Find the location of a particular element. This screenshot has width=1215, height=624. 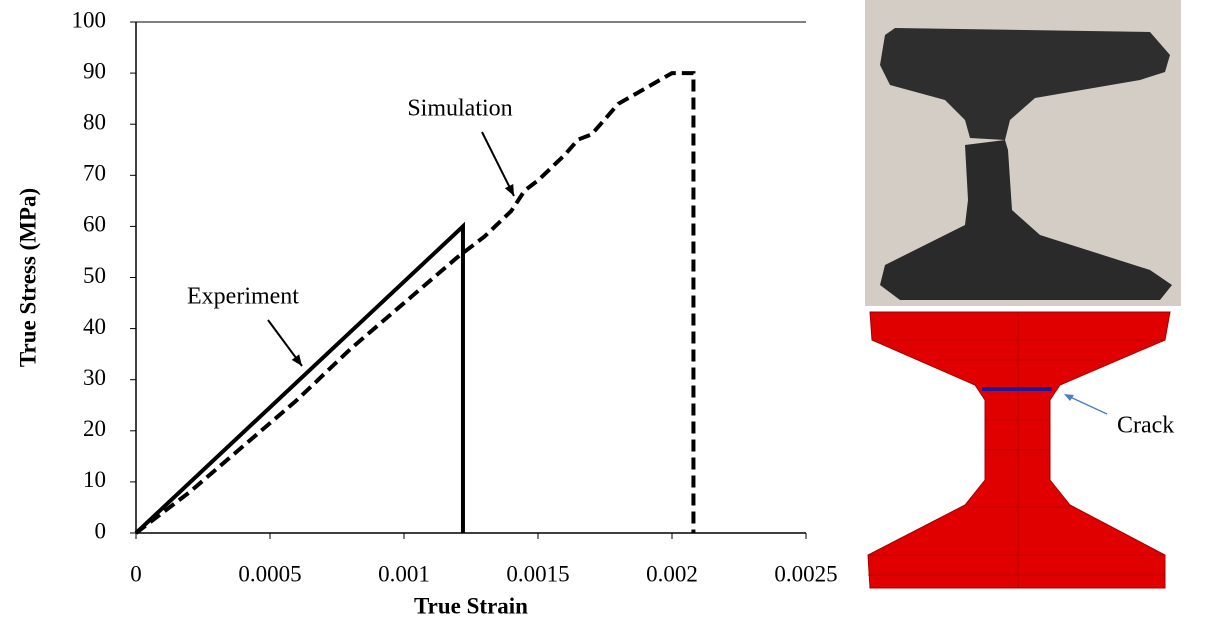

y-tick-label: 100 is located at coordinates (89, 19).